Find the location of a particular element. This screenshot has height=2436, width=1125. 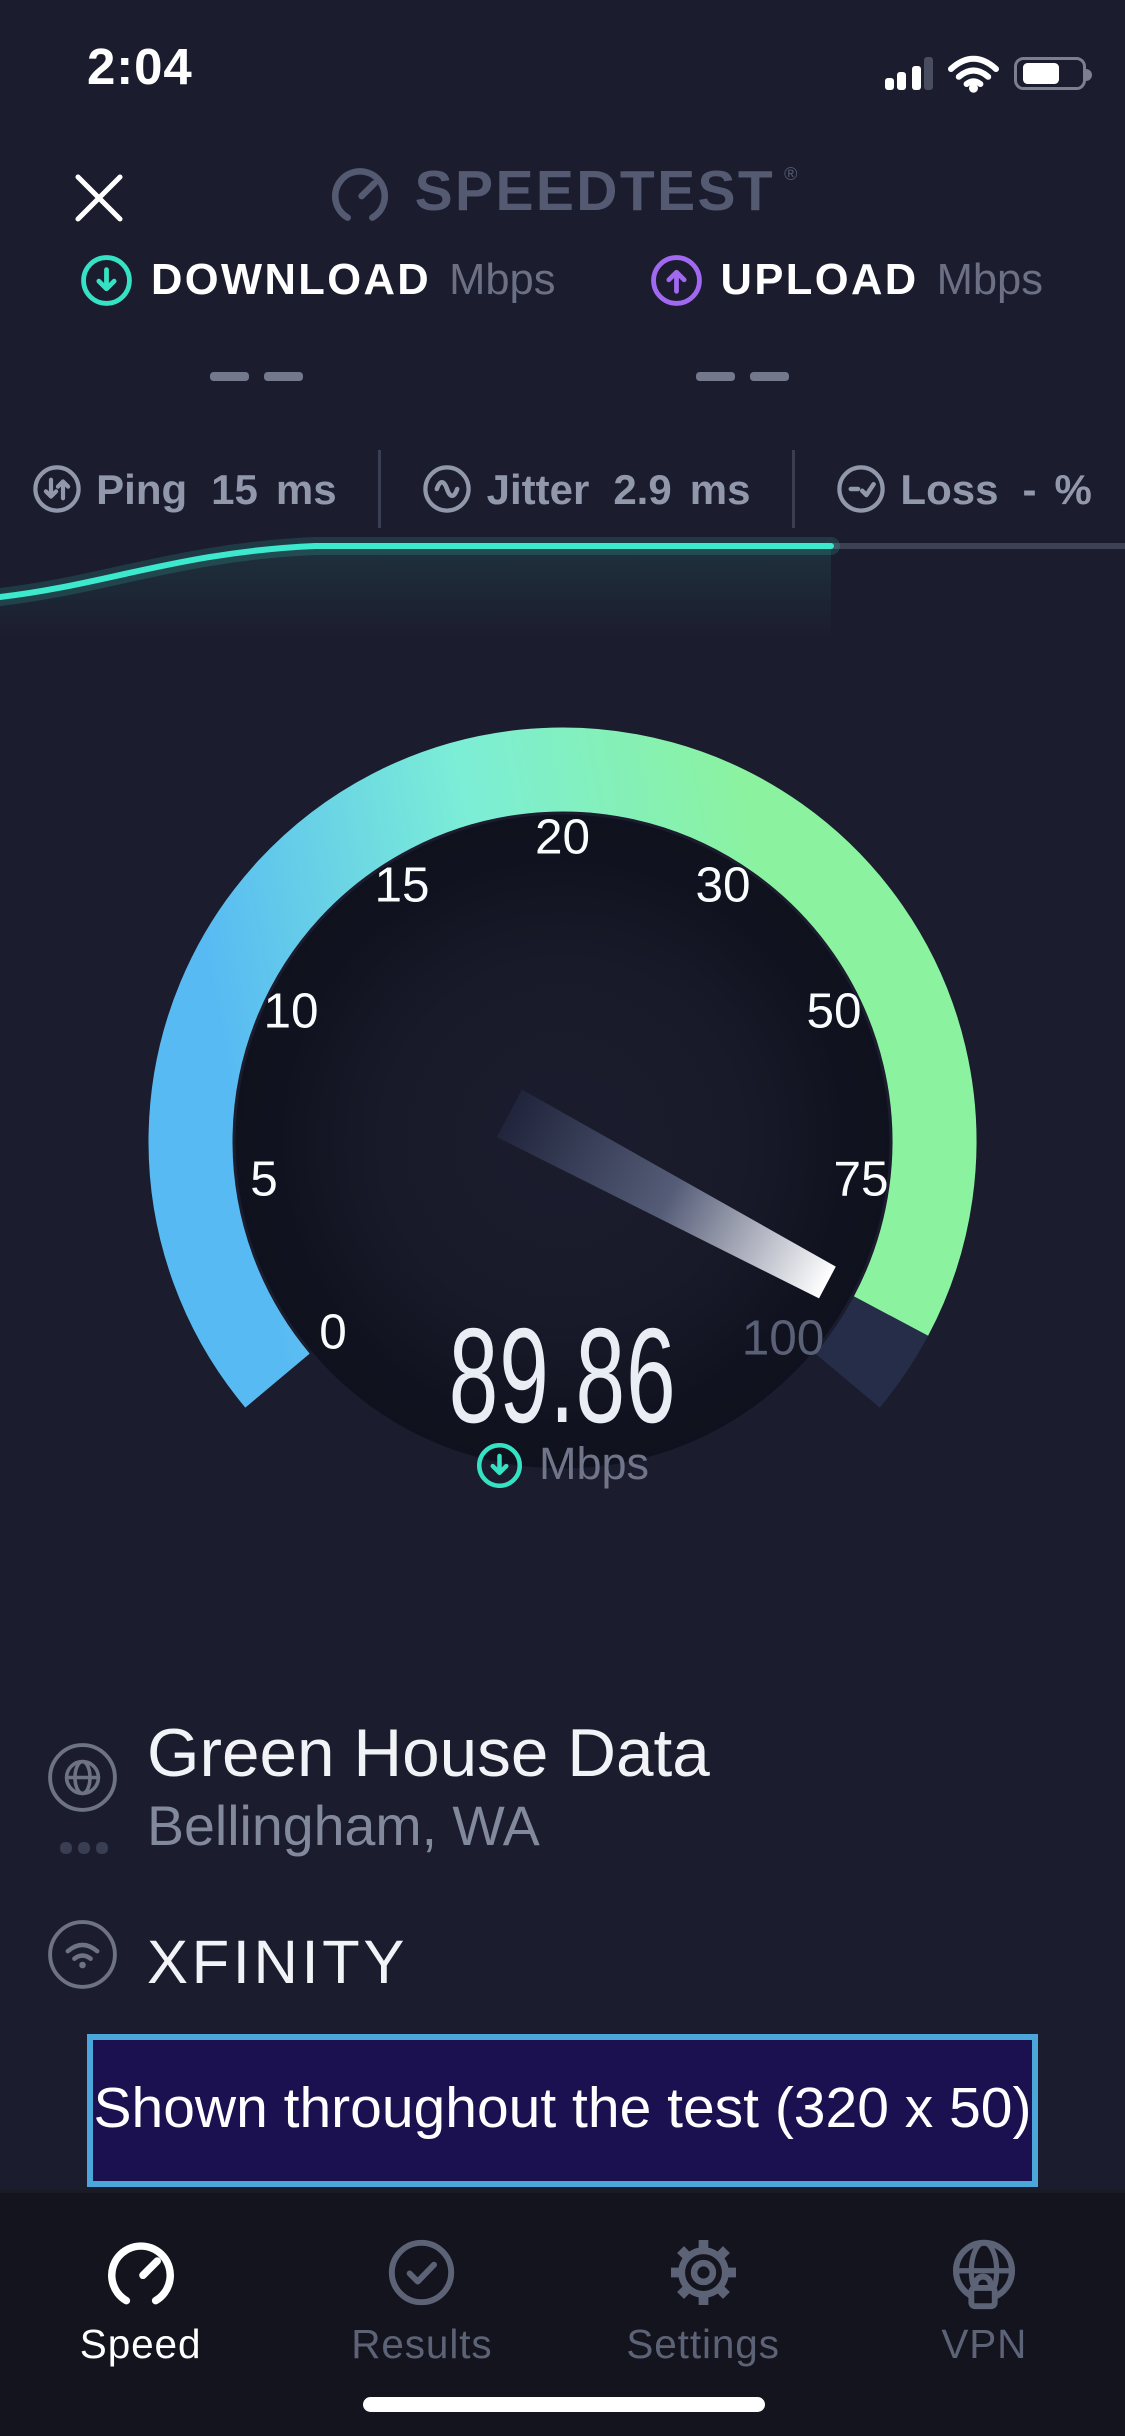

home-indicator is located at coordinates (562, 2404).